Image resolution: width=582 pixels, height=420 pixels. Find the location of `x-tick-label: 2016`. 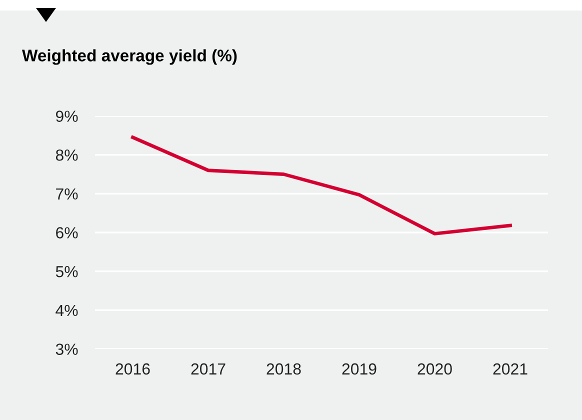

x-tick-label: 2016 is located at coordinates (133, 369).